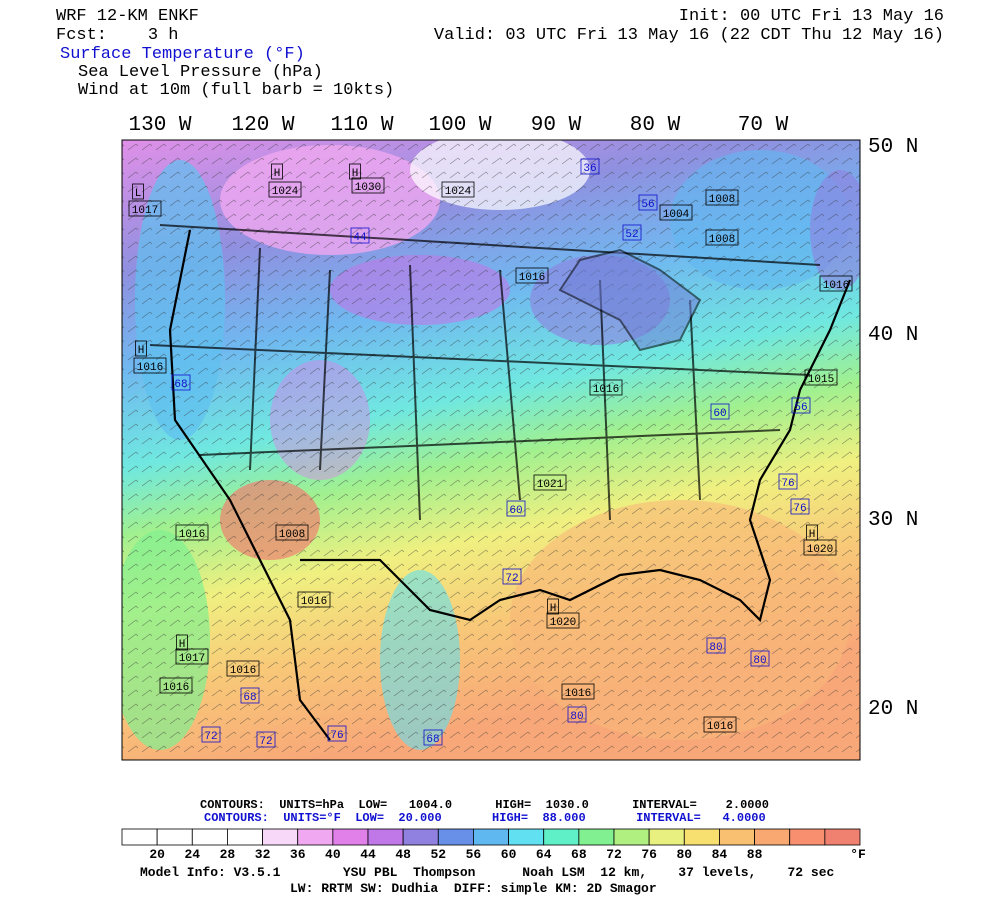  What do you see at coordinates (249, 698) in the screenshot?
I see `contour-label: 68` at bounding box center [249, 698].